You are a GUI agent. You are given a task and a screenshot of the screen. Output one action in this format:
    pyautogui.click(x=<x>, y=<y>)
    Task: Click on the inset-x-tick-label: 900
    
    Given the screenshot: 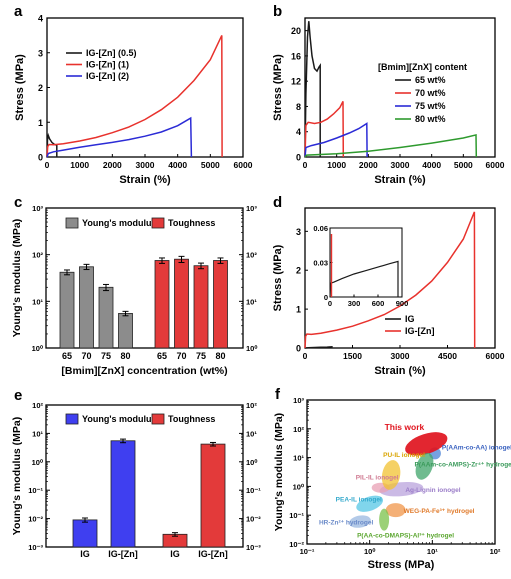 What is the action you would take?
    pyautogui.click(x=402, y=303)
    